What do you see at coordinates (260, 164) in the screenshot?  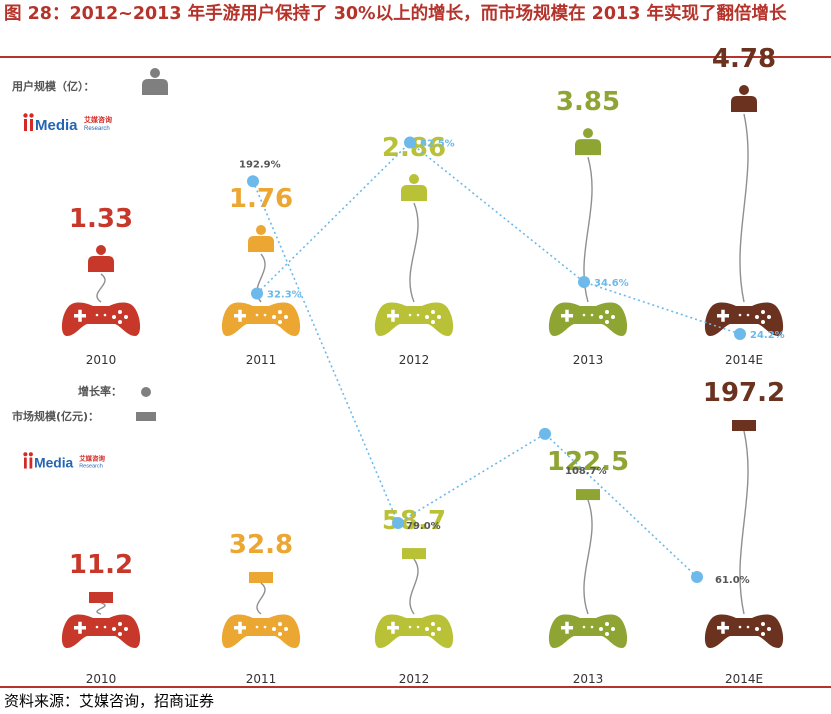 I see `growth-label: 192.9%` at bounding box center [260, 164].